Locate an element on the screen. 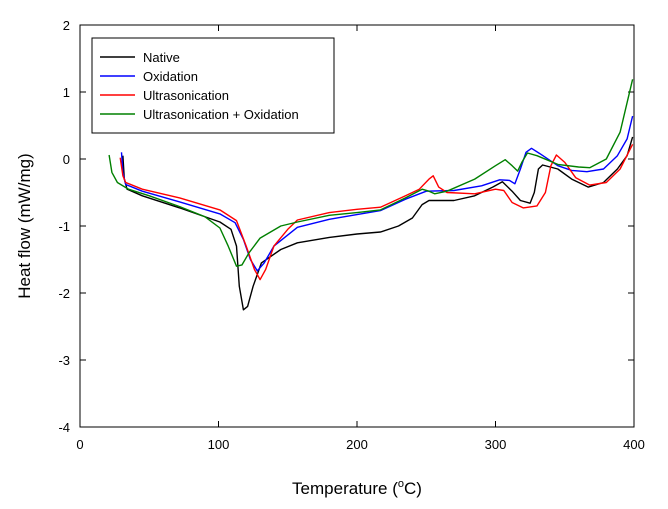 The image size is (668, 509). x-tick-label: 100 is located at coordinates (219, 444).